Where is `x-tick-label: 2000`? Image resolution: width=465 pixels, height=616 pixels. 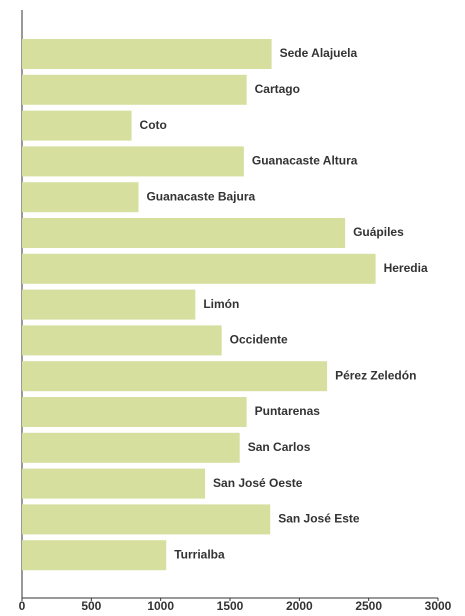 x-tick-label: 2000 is located at coordinates (299, 606).